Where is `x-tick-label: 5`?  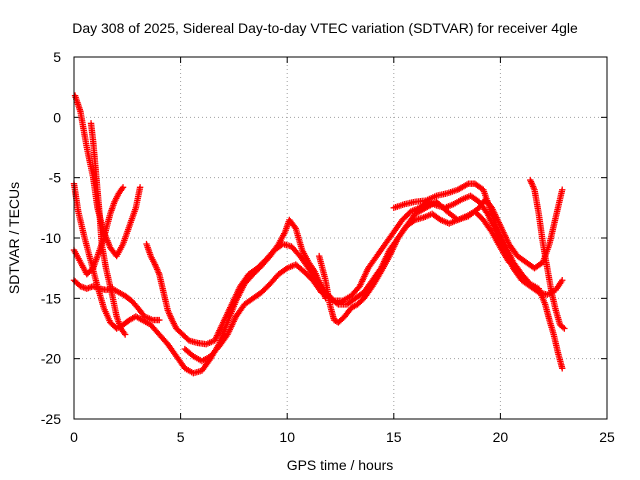
x-tick-label: 5 is located at coordinates (181, 437).